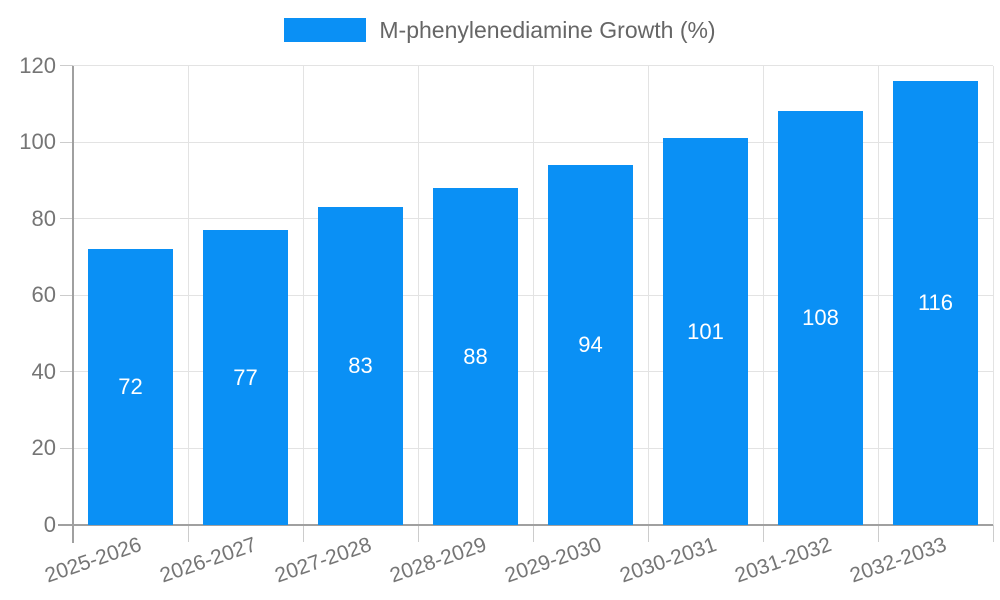 This screenshot has width=1000, height=600. I want to click on bar-value-label: 77, so click(245, 377).